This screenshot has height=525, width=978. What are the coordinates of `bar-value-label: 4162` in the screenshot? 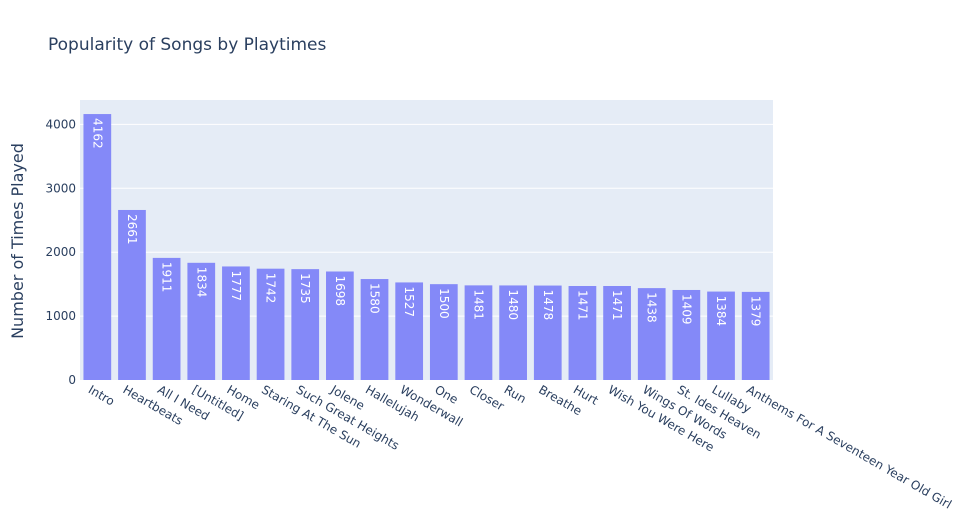 It's located at (97, 133).